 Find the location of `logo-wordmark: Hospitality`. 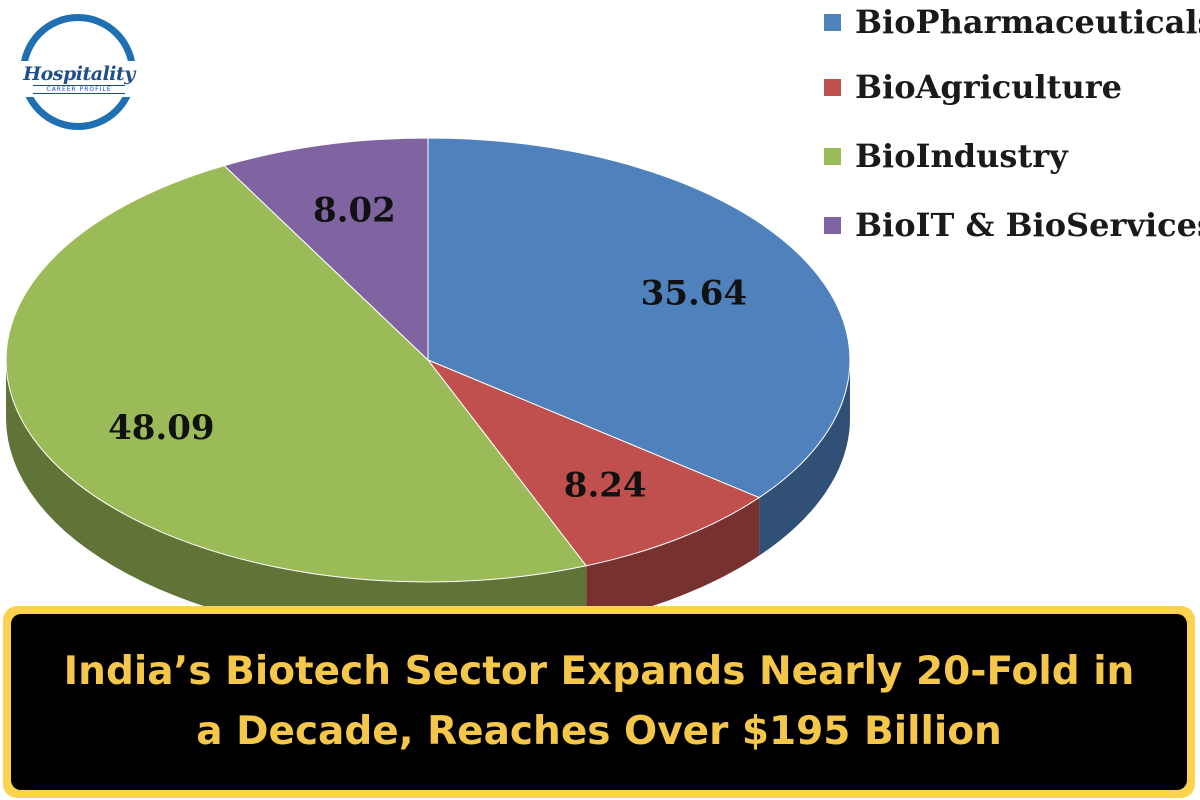

logo-wordmark: Hospitality is located at coordinates (79, 74).